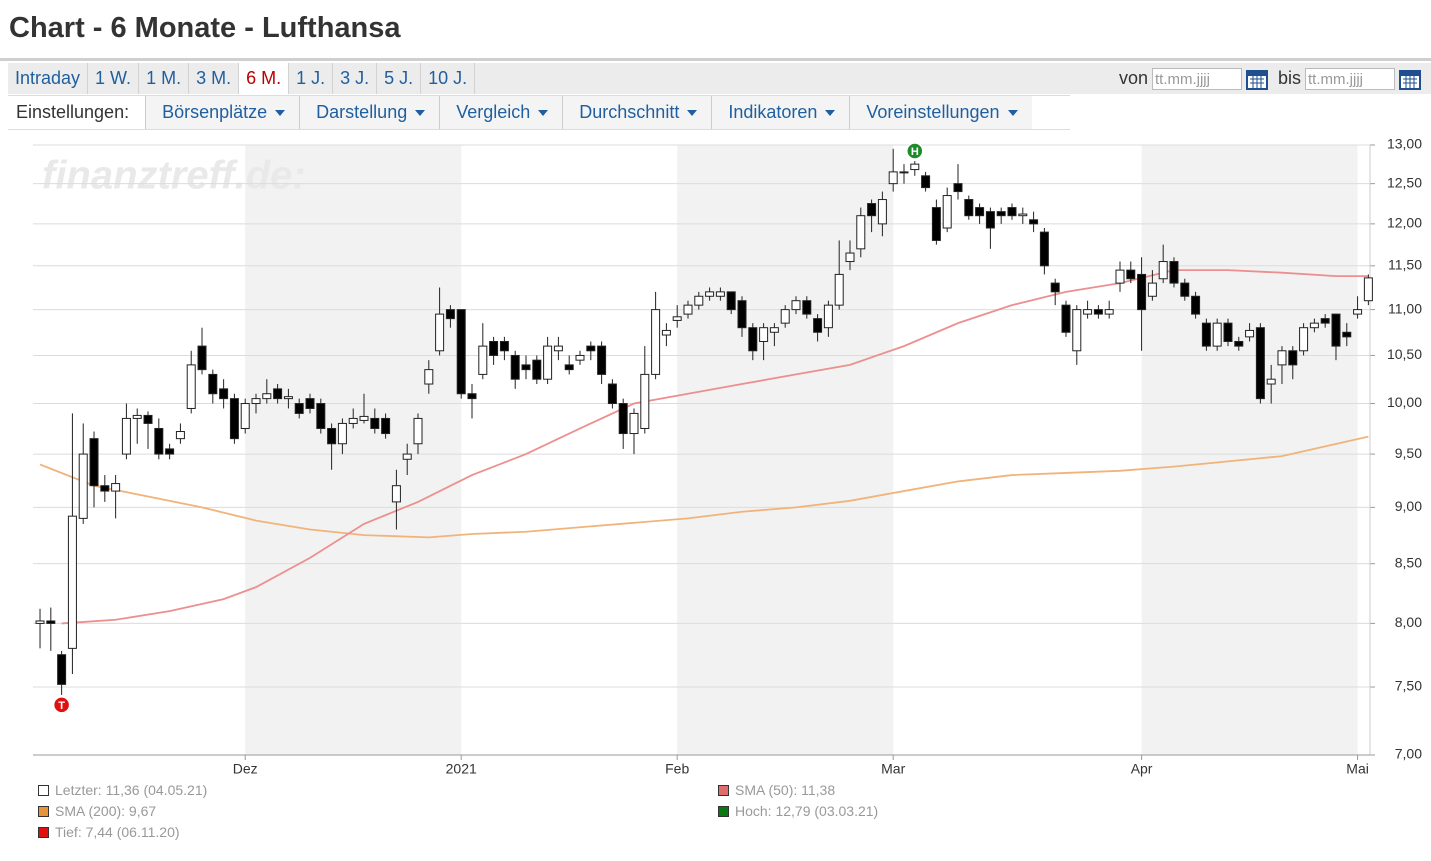 This screenshot has height=861, width=1431. I want to click on extreme-marker-label: H, so click(915, 152).